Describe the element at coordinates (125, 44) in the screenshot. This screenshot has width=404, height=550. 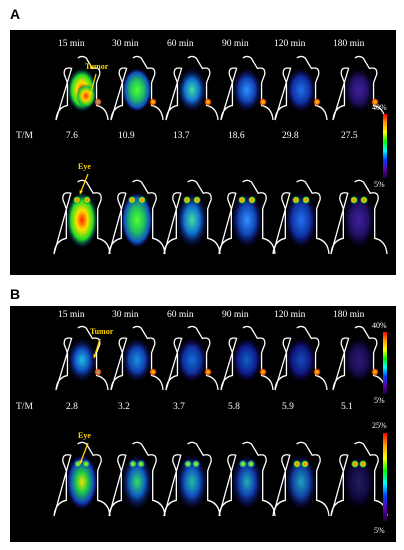
I see `time-label-a-2: 30 min` at that location.